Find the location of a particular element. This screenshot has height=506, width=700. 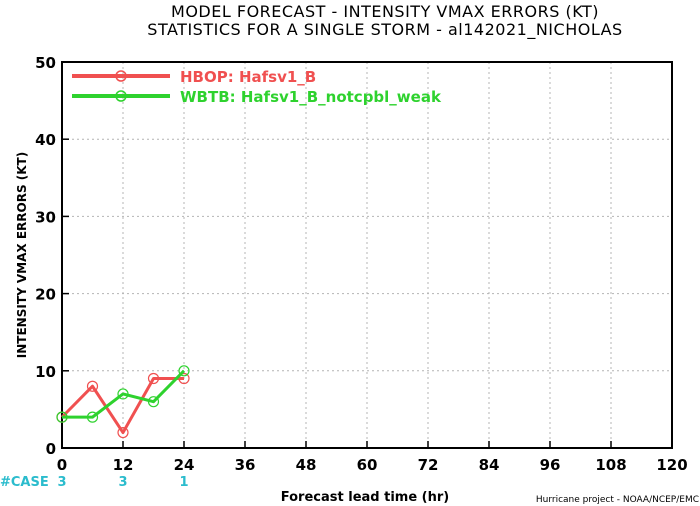

x-axis-label: Forecast lead time (hr) is located at coordinates (365, 497).